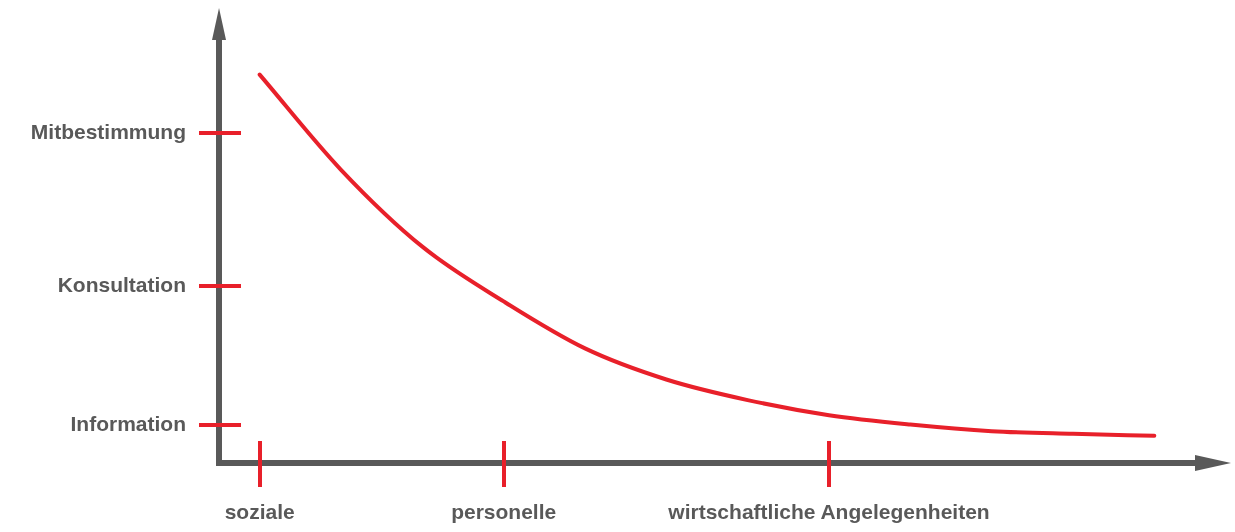  What do you see at coordinates (828, 512) in the screenshot?
I see `x-tick-label: wirtschaftliche Angelegenheiten` at bounding box center [828, 512].